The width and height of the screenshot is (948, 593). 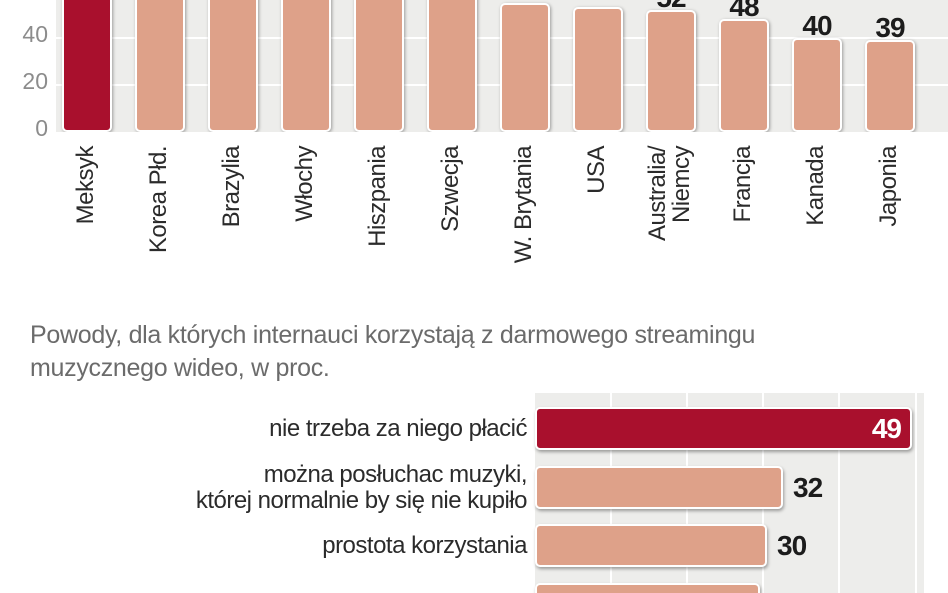 I want to click on category-label-text: Korea Płd., so click(x=158, y=200).